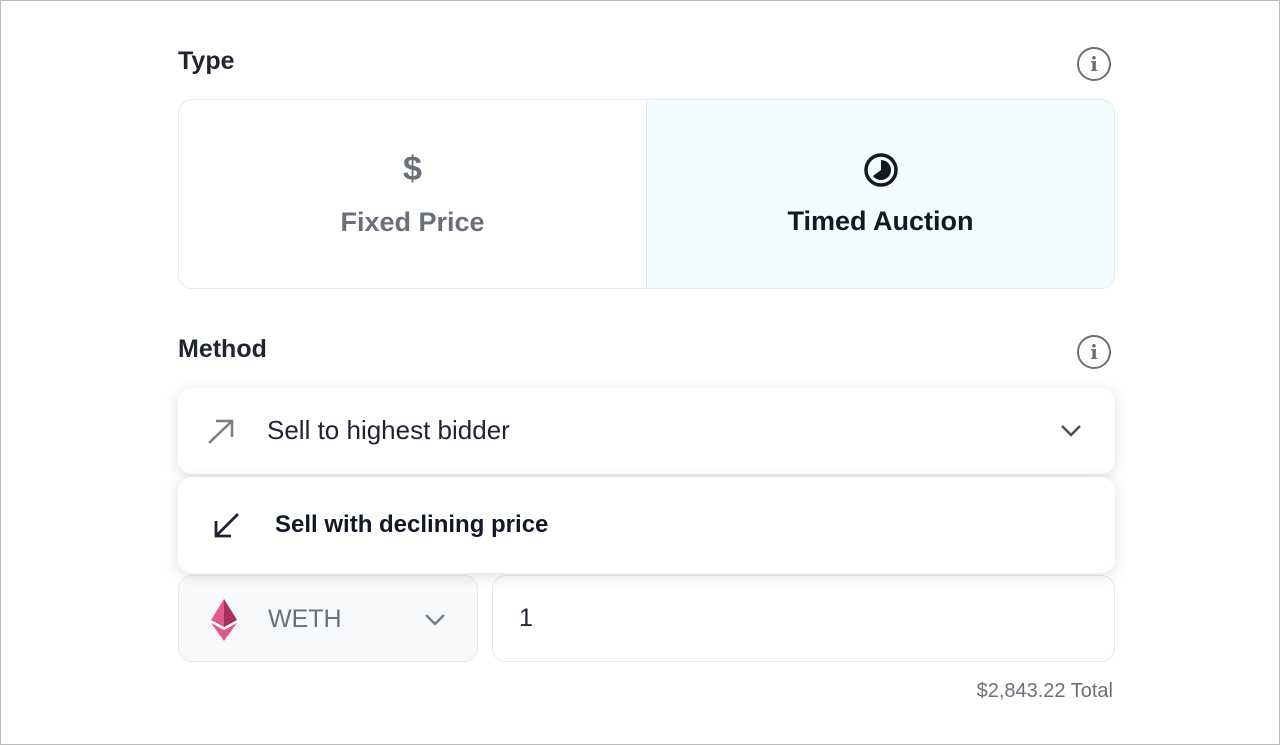  Describe the element at coordinates (224, 620) in the screenshot. I see `weth-icon` at that location.